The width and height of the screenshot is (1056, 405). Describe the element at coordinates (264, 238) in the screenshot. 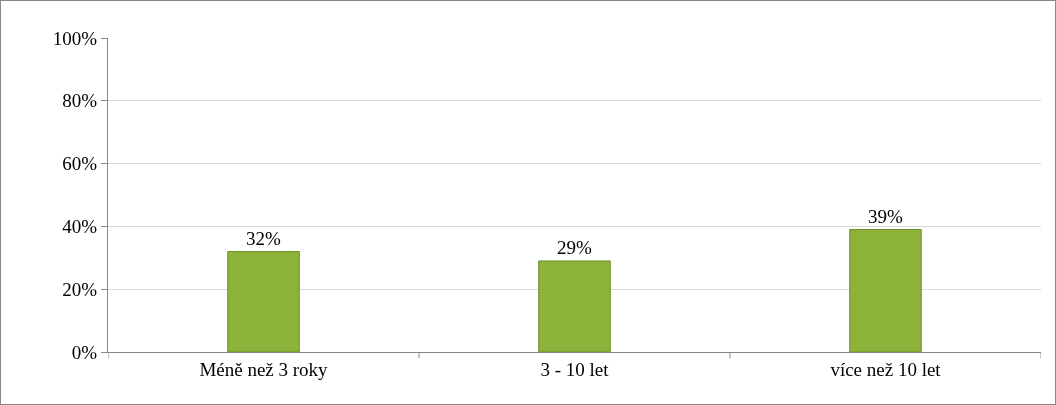

I see `data-label: 32%` at that location.